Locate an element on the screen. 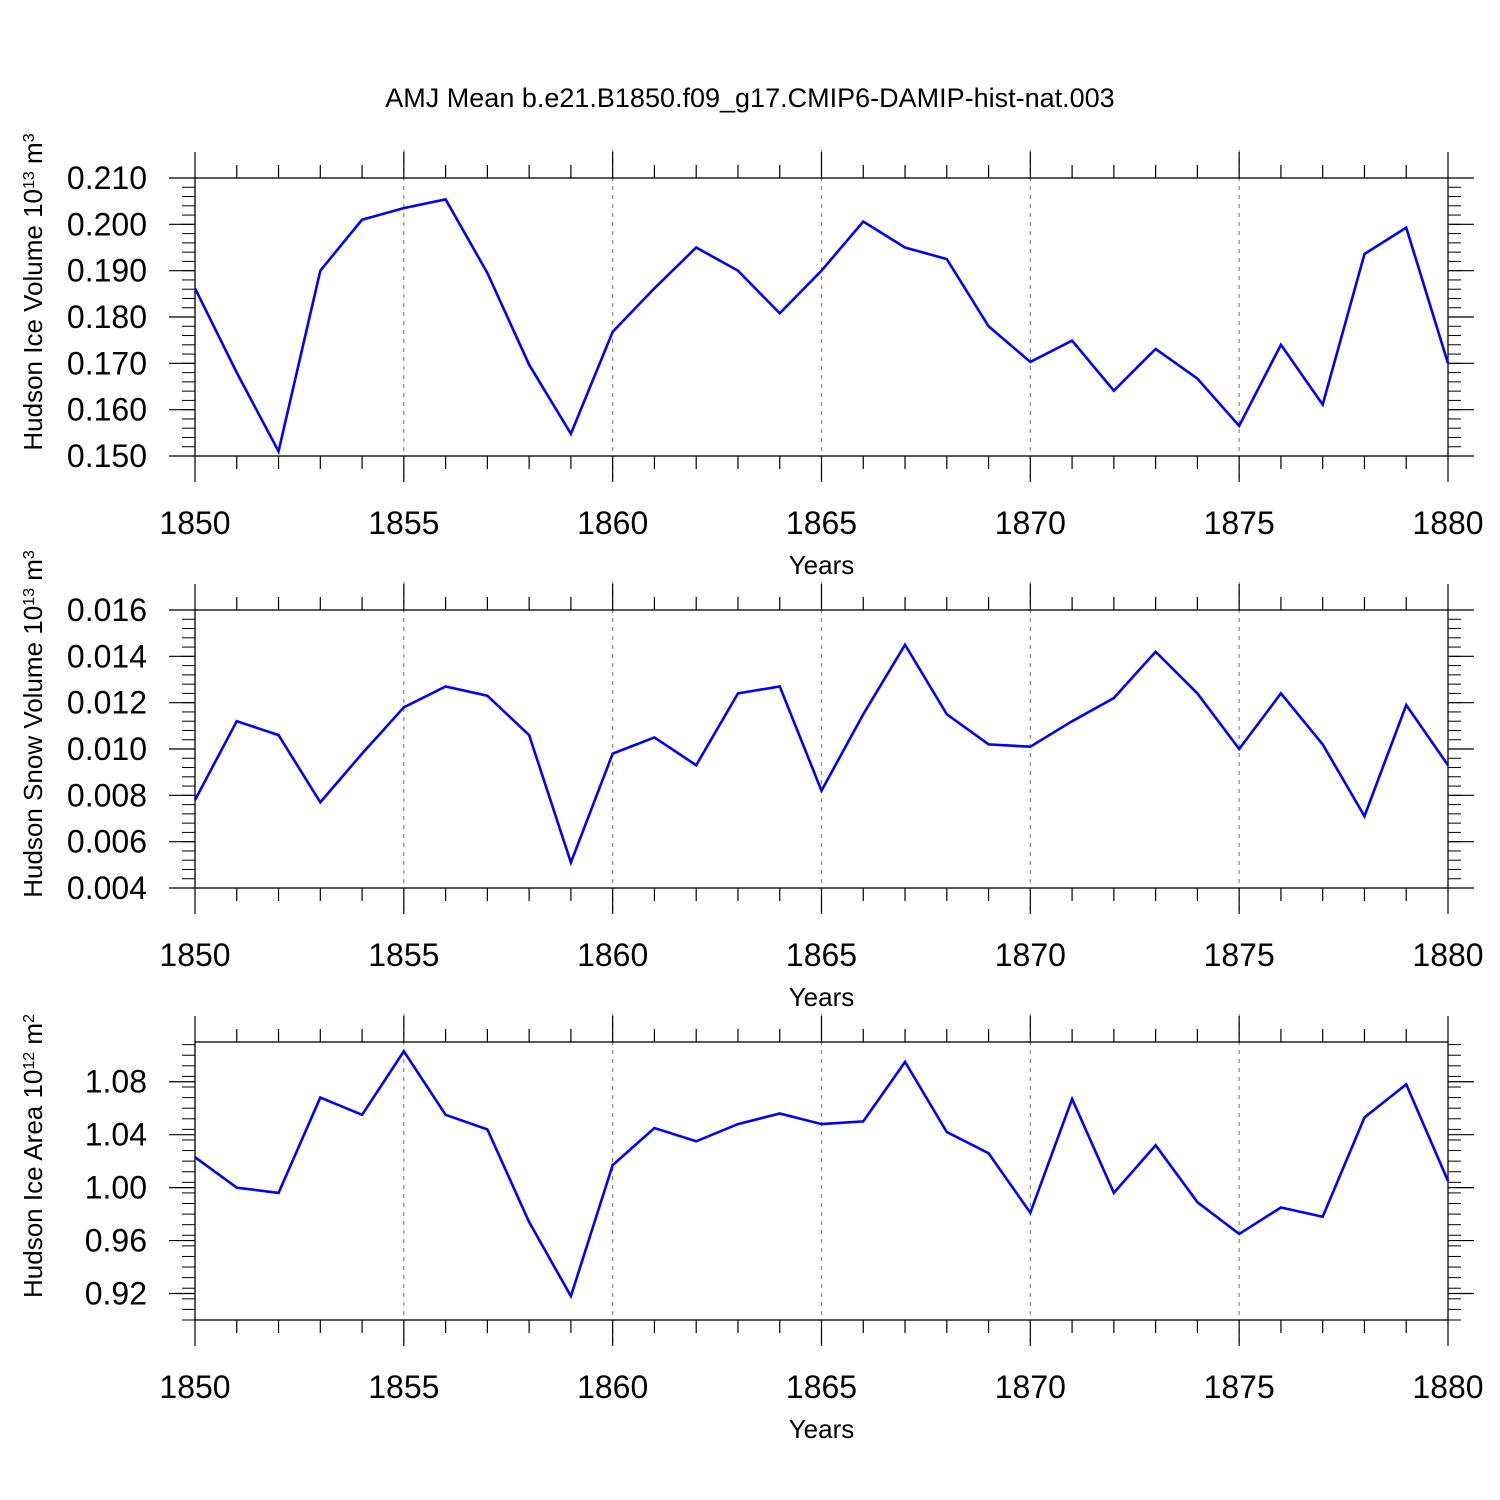  y-tick-label: 0.006 is located at coordinates (107, 842).